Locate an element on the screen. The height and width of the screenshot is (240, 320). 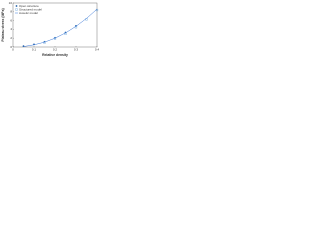
x-tick-label: 0.1 is located at coordinates (34, 49).